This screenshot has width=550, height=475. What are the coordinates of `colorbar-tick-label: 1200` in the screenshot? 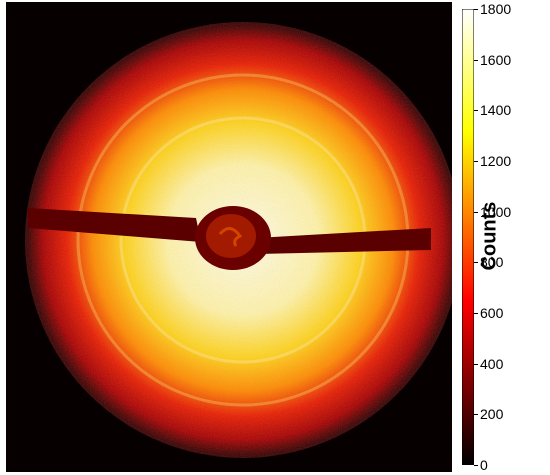 It's located at (496, 161).